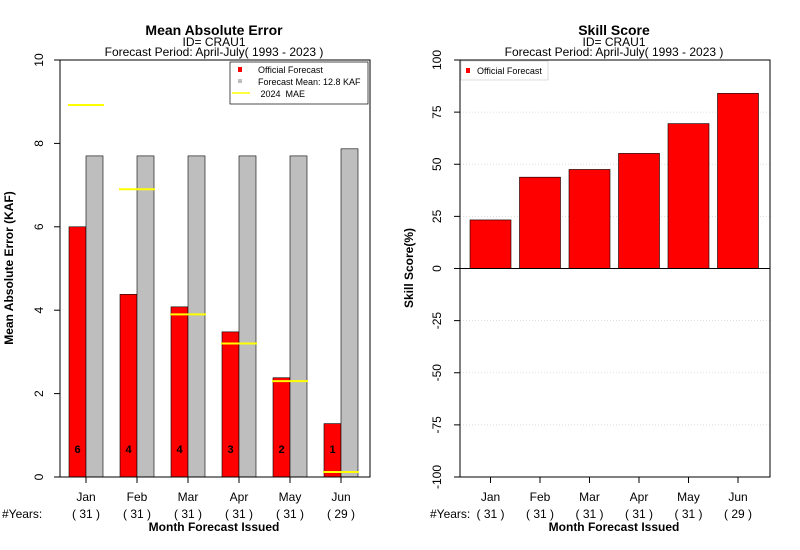 The image size is (800, 550). Describe the element at coordinates (39, 226) in the screenshot. I see `mae-ytick-label: 6` at that location.